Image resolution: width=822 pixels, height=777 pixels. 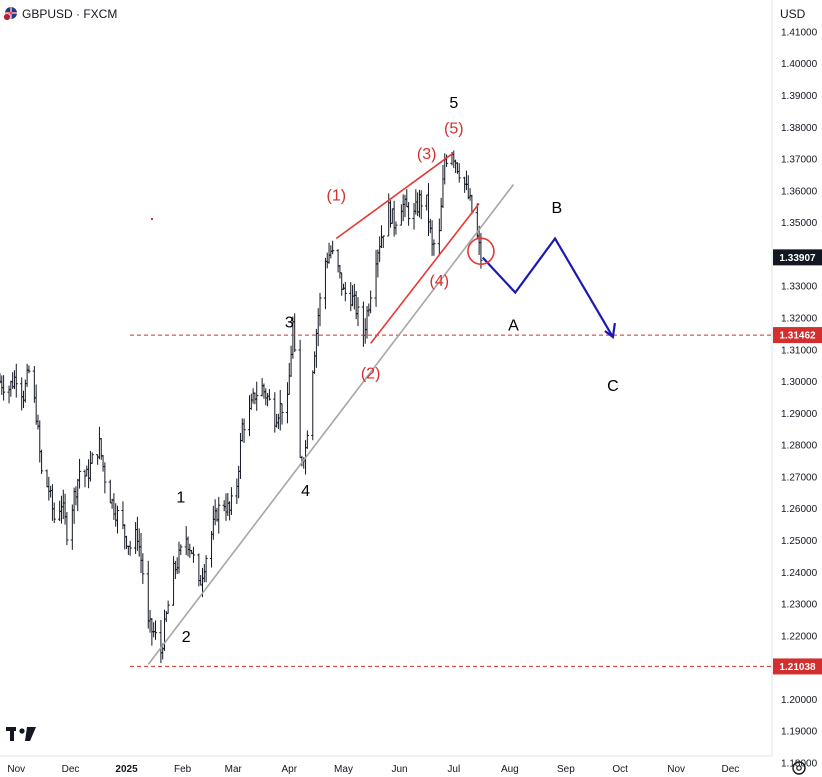 What do you see at coordinates (799, 32) in the screenshot?
I see `price-tick-label: 1.41000` at bounding box center [799, 32].